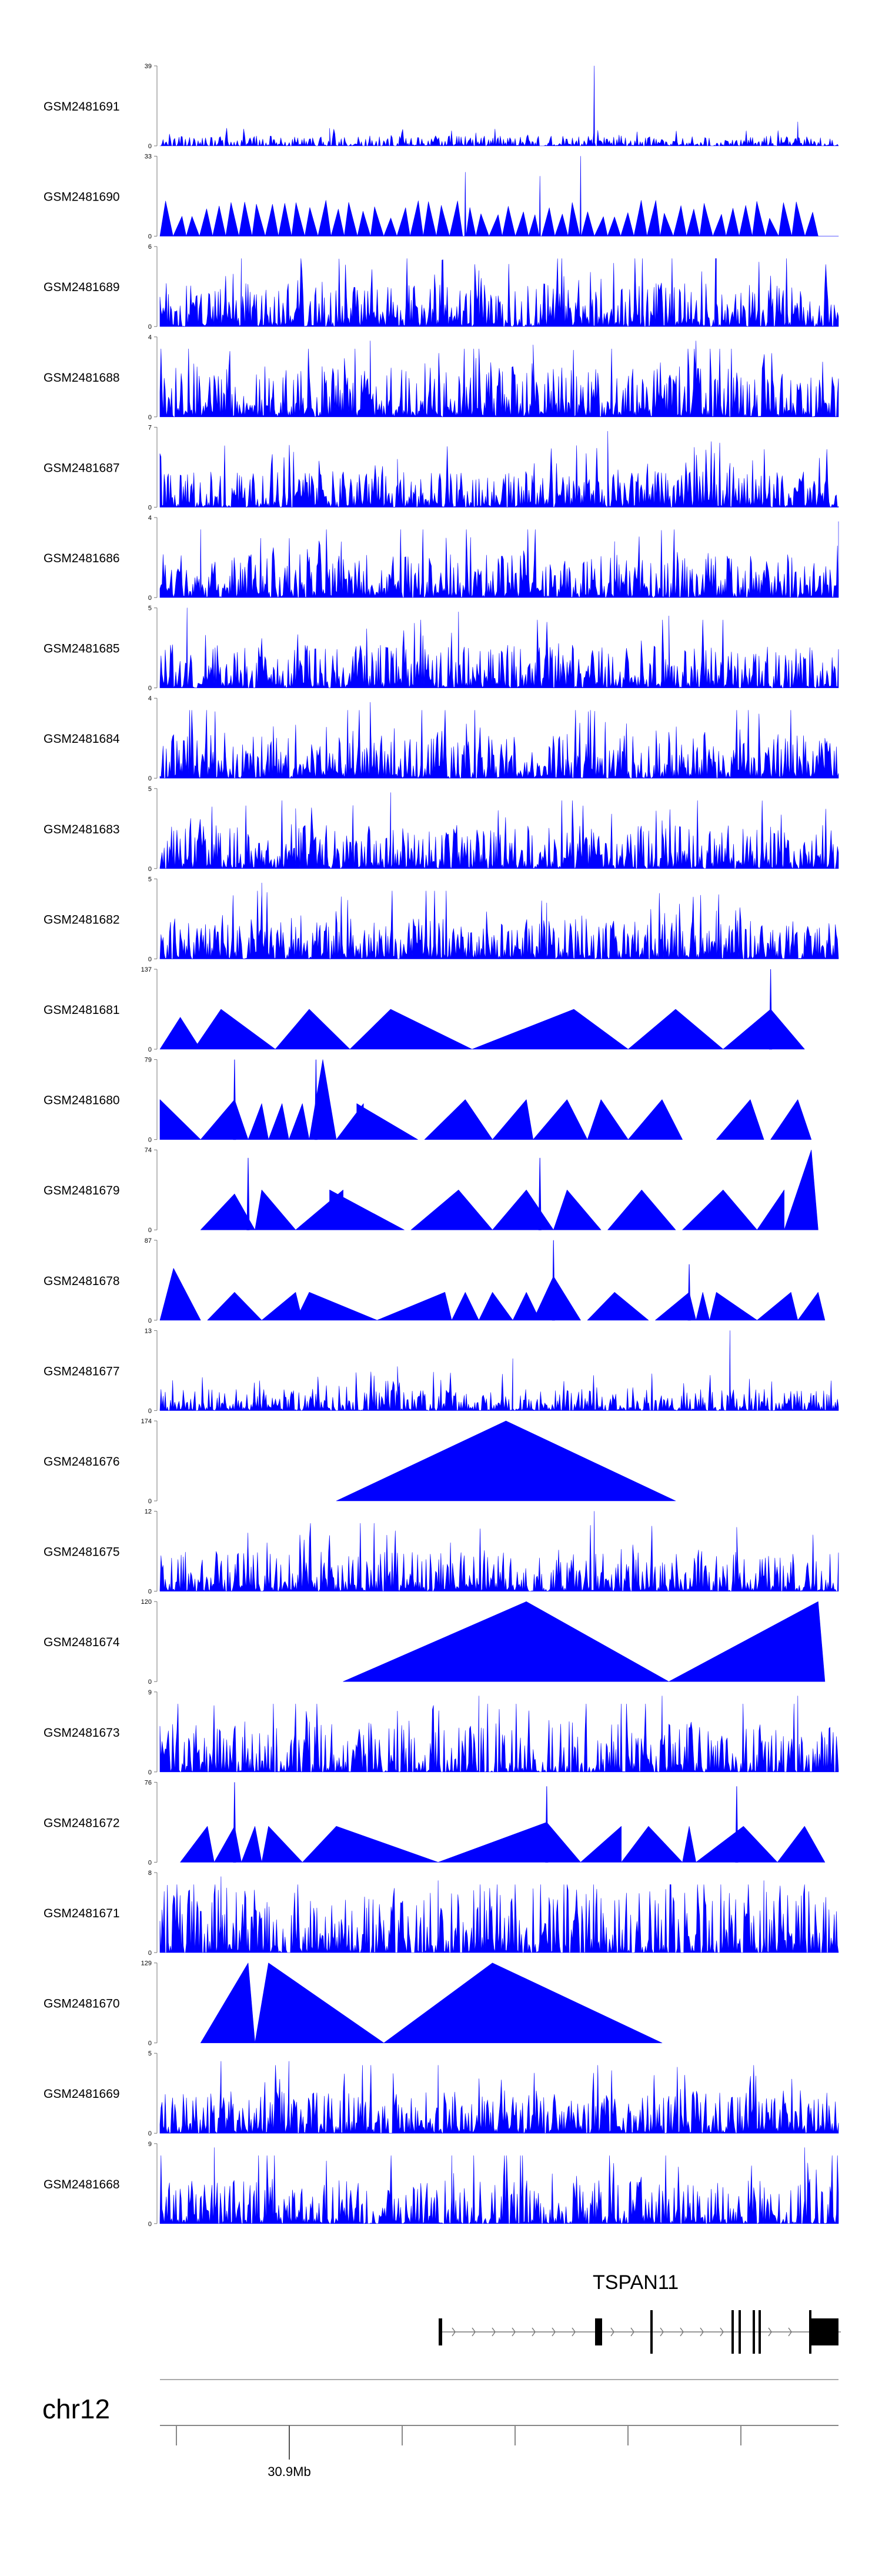 This screenshot has width=882, height=2576. What do you see at coordinates (622, 2332) in the screenshot?
I see `strand-arrows` at bounding box center [622, 2332].